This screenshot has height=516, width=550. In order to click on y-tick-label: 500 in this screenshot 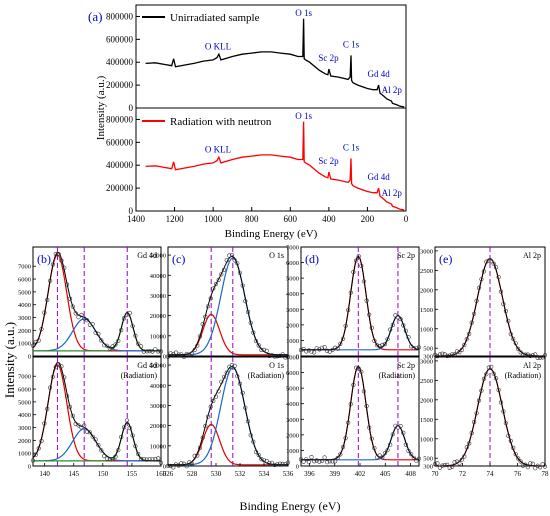, I will do `click(428, 459)`.